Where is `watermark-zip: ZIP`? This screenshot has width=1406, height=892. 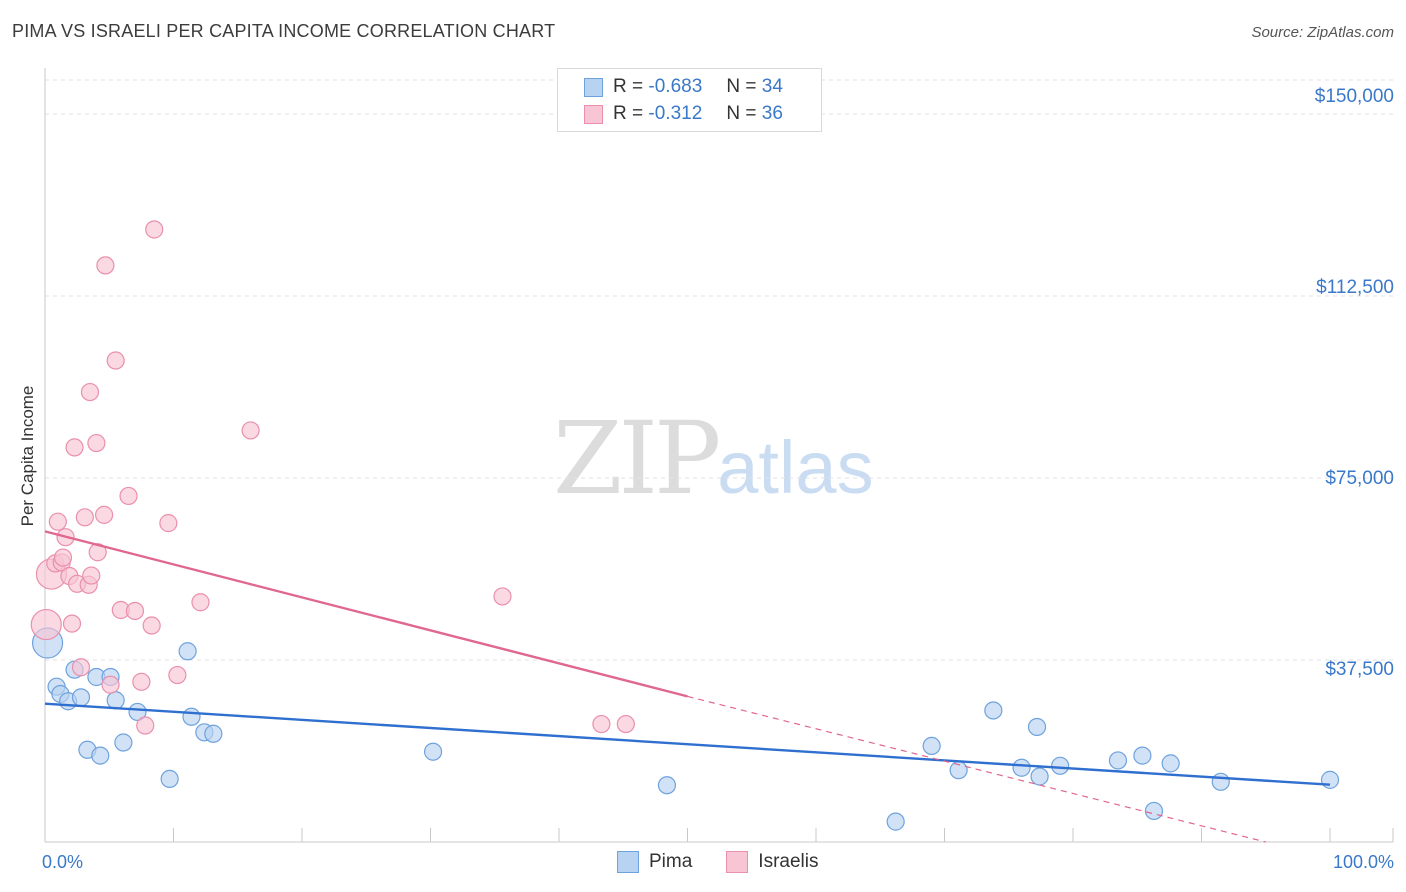 watermark-zip: ZIP is located at coordinates (637, 458).